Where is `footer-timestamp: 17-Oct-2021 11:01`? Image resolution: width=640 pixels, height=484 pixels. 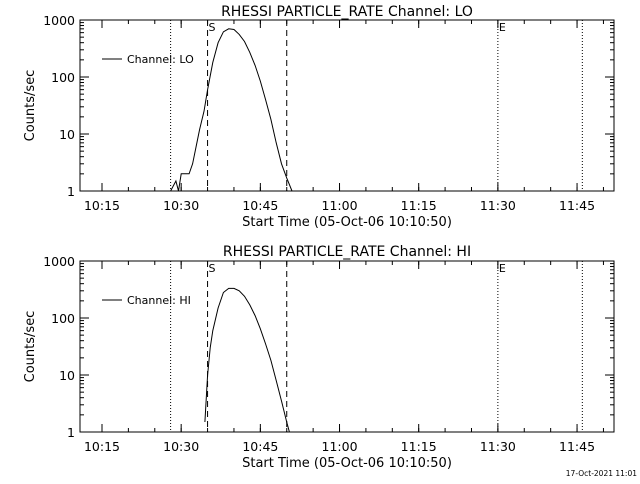 footer-timestamp: 17-Oct-2021 11:01 is located at coordinates (601, 473).